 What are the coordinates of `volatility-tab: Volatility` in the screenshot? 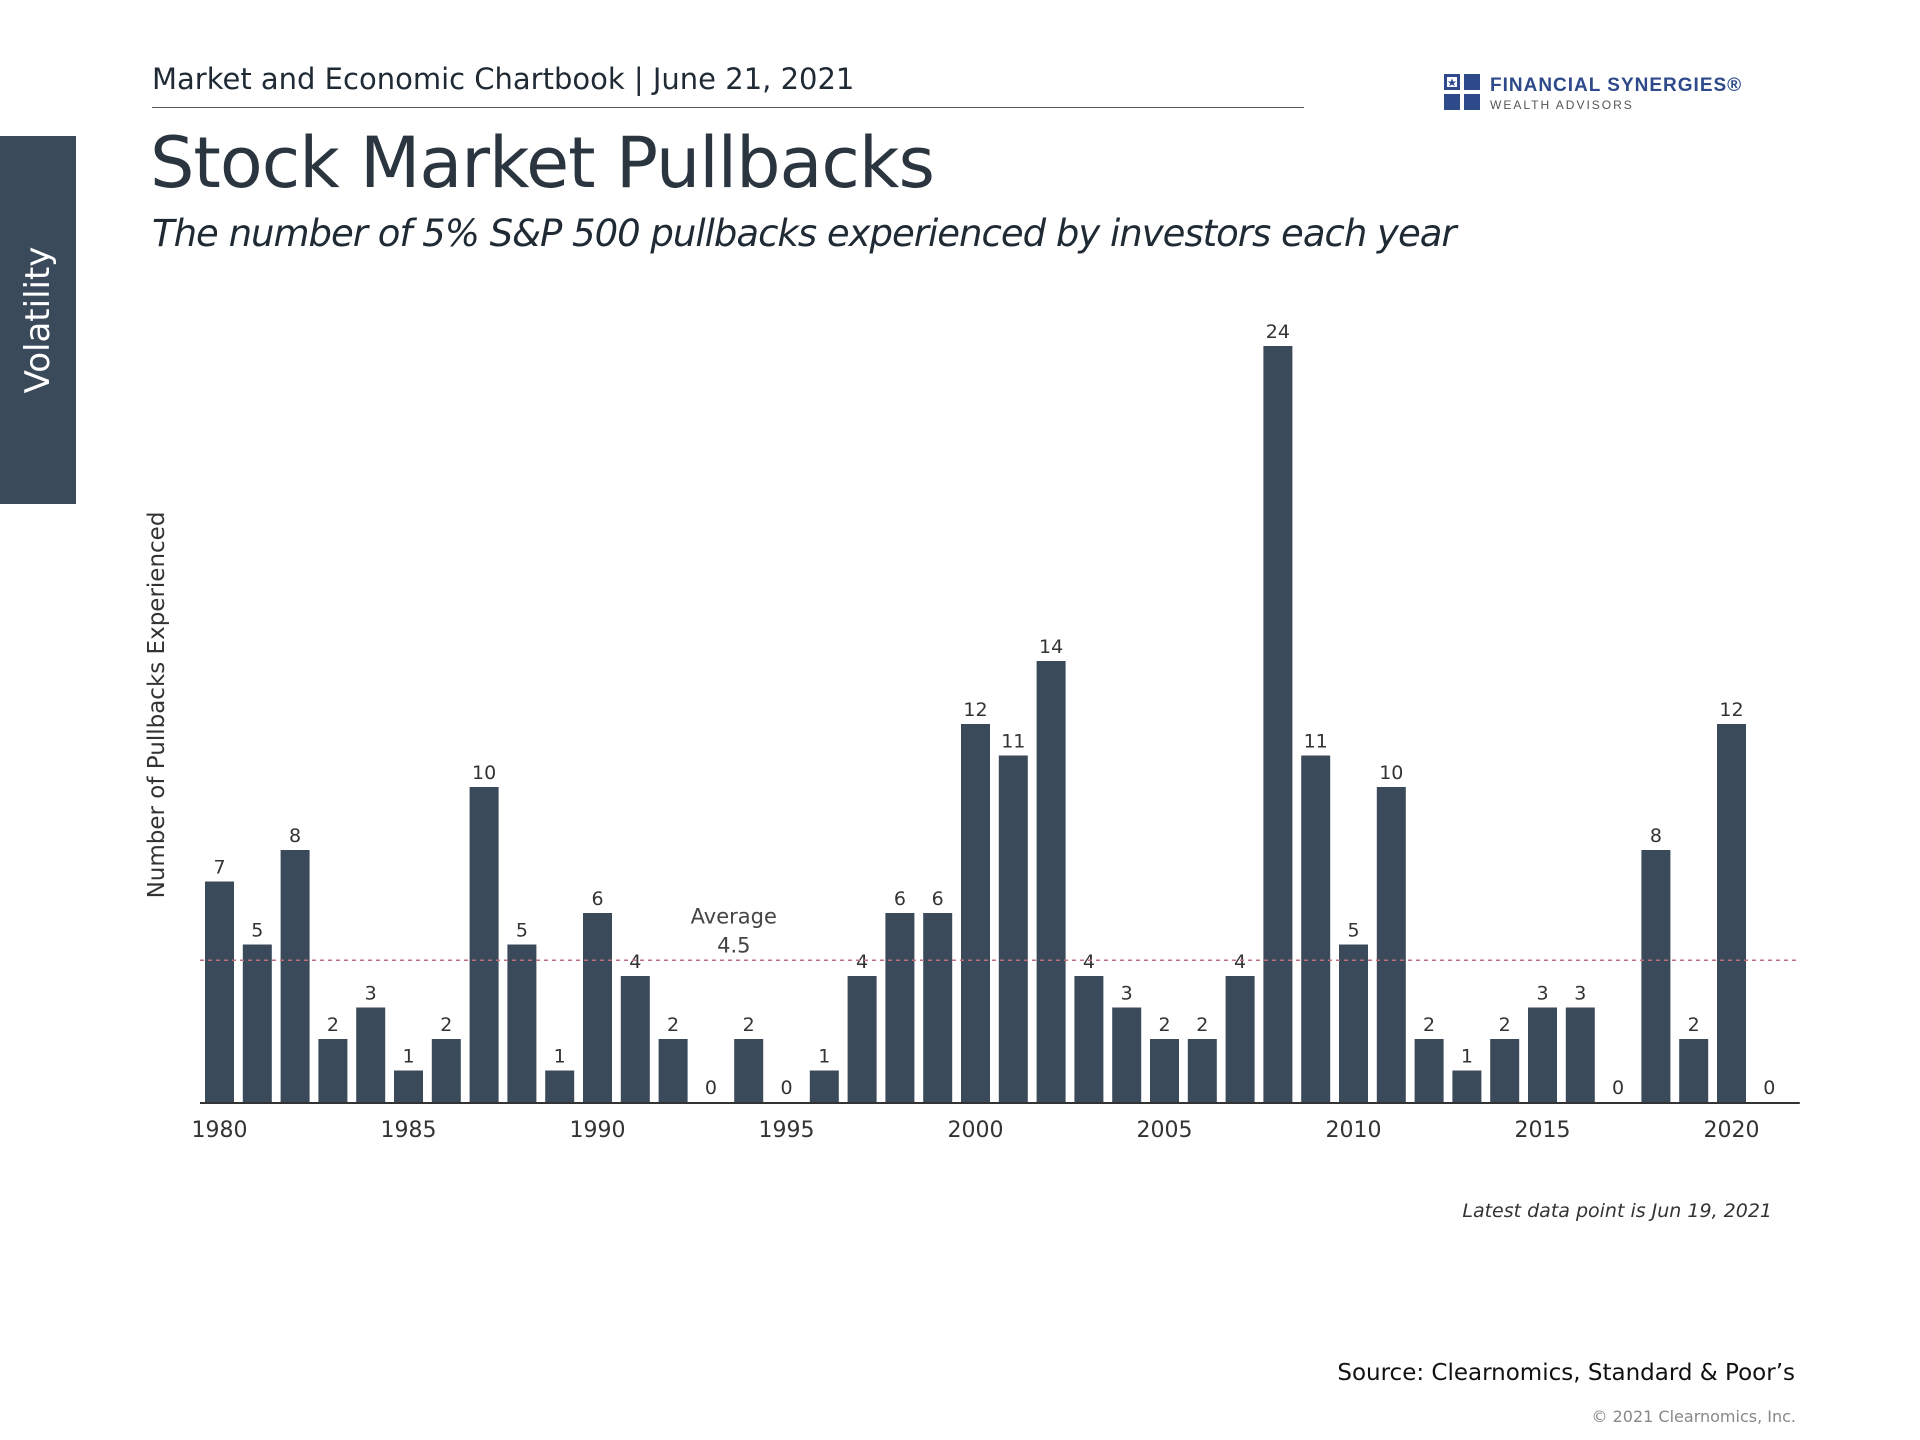 It's located at (38, 320).